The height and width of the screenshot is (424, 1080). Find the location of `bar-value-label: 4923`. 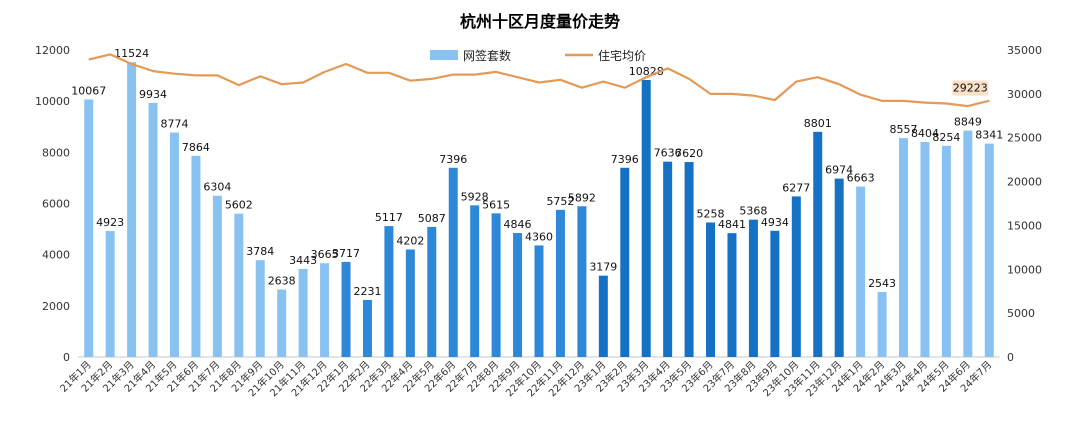

bar-value-label: 4923 is located at coordinates (110, 222).